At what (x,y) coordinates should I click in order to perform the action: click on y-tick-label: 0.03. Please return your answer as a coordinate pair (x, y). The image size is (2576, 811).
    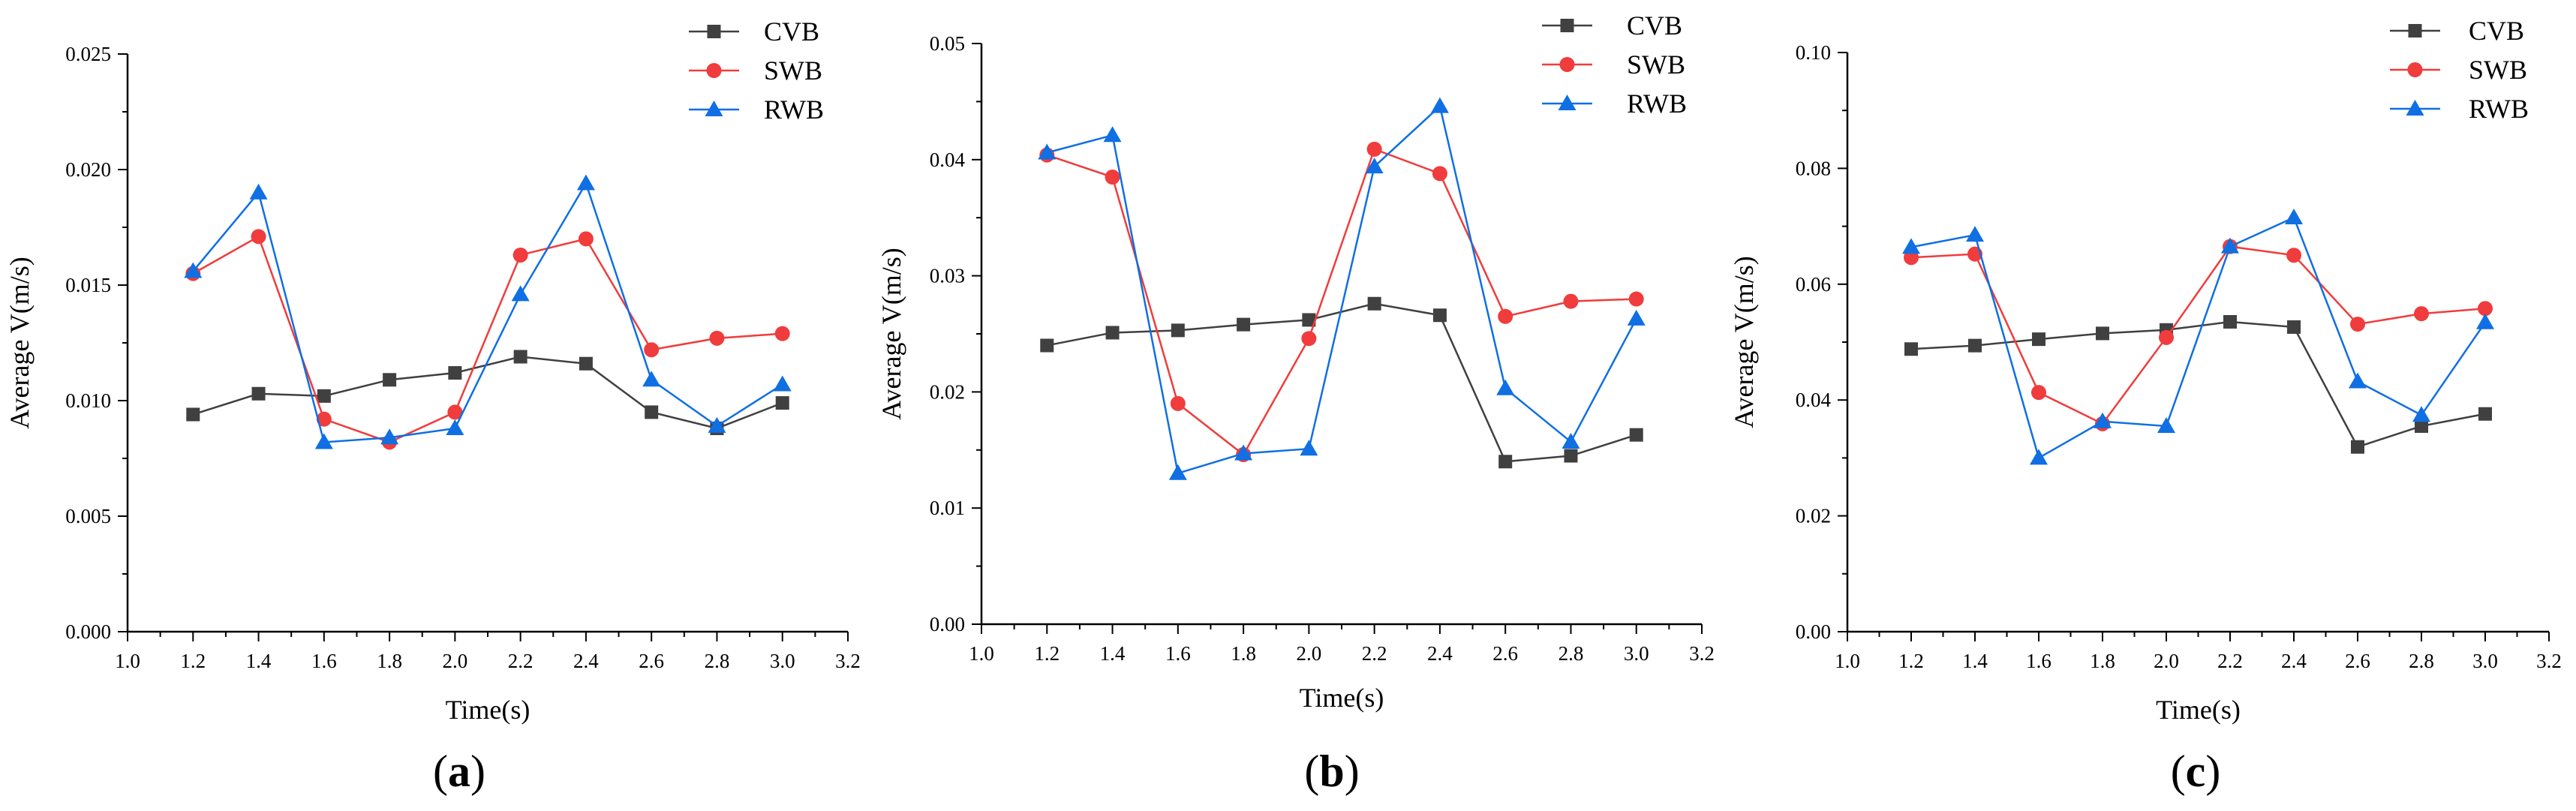
    Looking at the image, I should click on (947, 276).